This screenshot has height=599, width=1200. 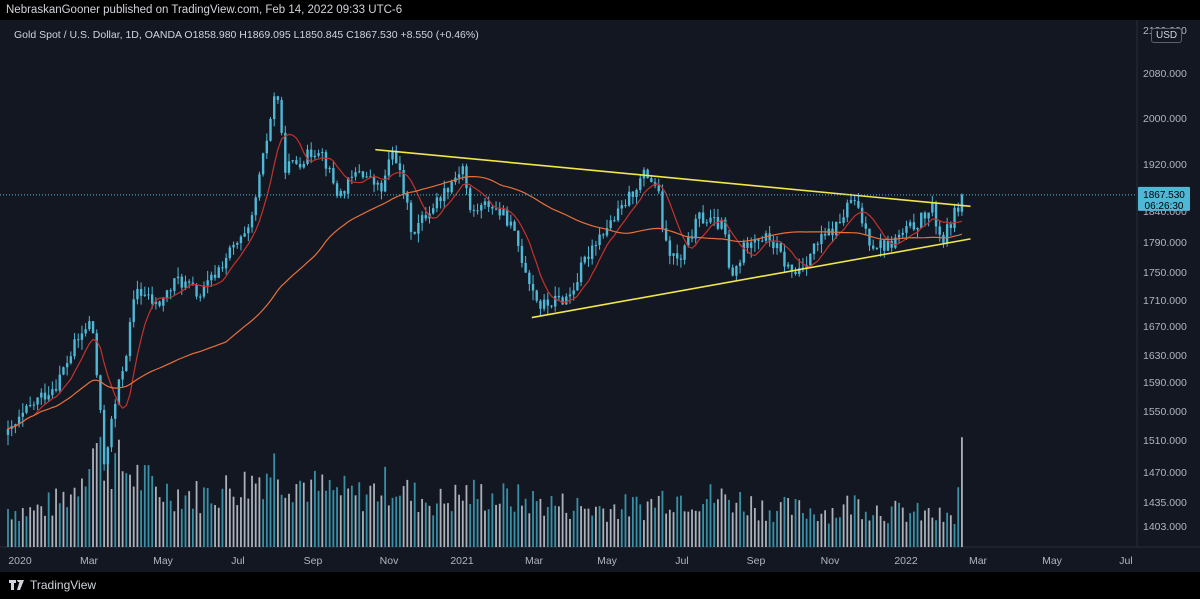 What do you see at coordinates (1165, 527) in the screenshot?
I see `y-tick-label: 1403.000` at bounding box center [1165, 527].